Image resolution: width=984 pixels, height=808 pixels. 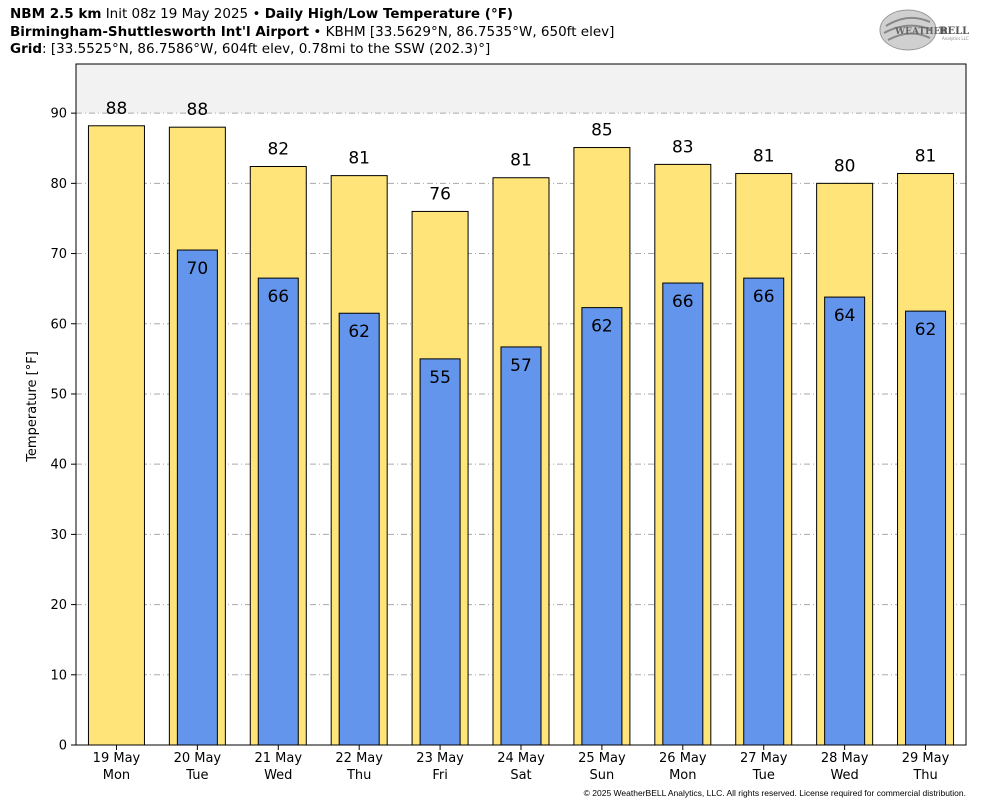 I want to click on x-tick-label-date: 20 May, so click(x=198, y=758).